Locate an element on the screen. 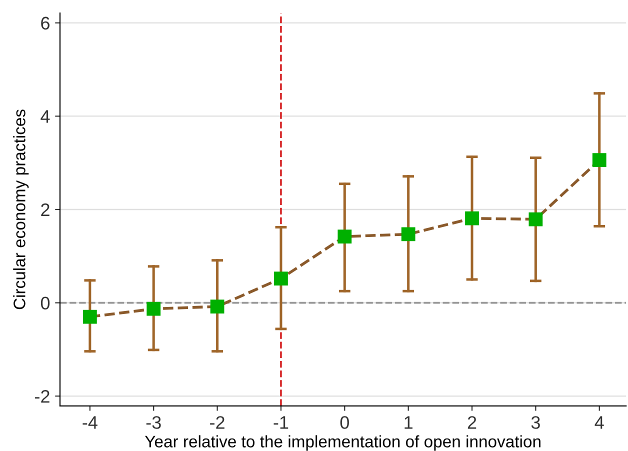 The image size is (628, 451). y-tick-label: 2 is located at coordinates (45, 209).